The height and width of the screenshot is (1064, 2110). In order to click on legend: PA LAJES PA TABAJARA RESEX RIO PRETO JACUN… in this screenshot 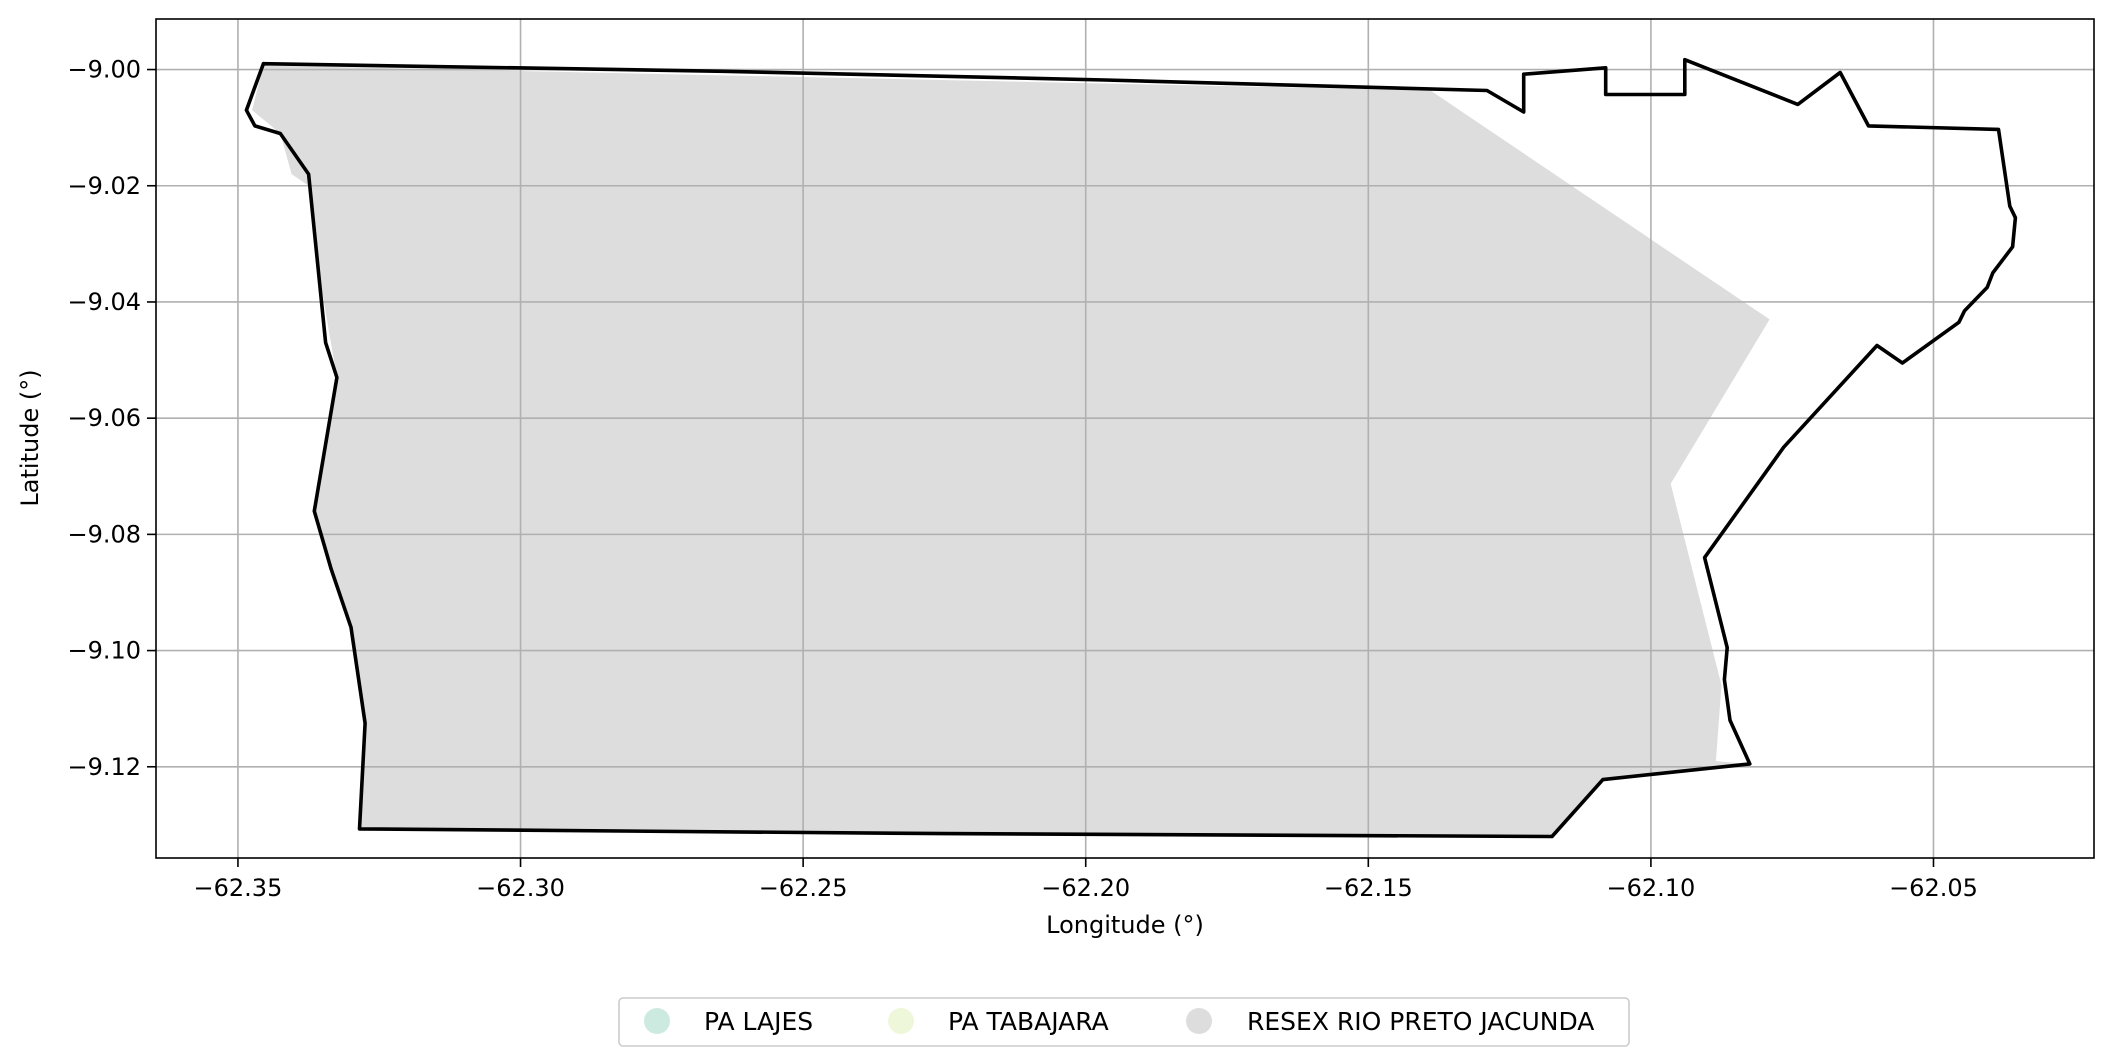, I will do `click(1124, 1022)`.